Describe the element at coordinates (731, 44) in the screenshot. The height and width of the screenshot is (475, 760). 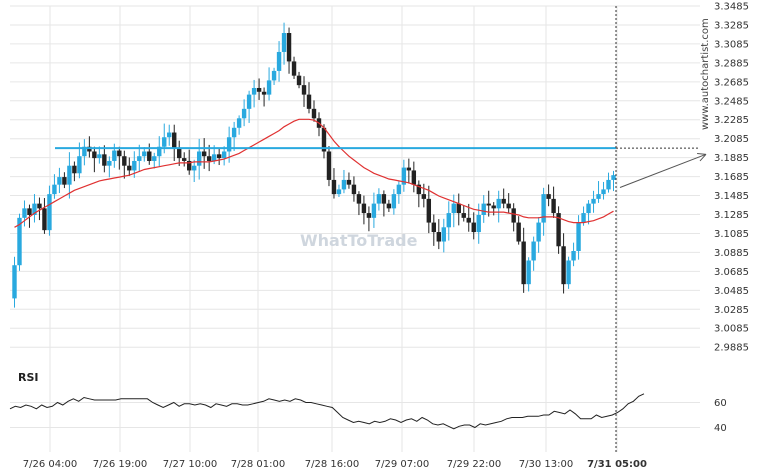
I see `y-tick-label: 3.3085` at that location.